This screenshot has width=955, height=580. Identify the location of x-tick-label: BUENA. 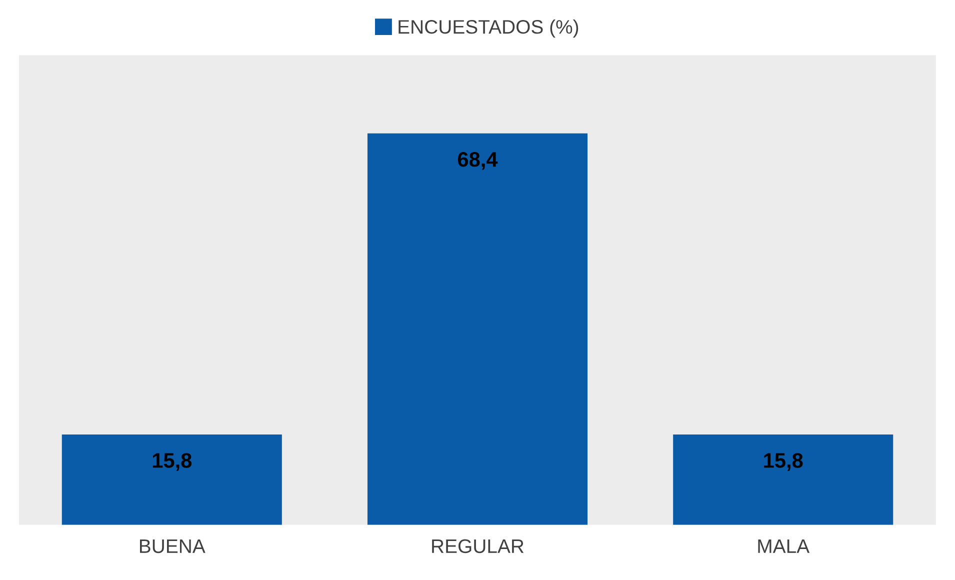
(173, 547).